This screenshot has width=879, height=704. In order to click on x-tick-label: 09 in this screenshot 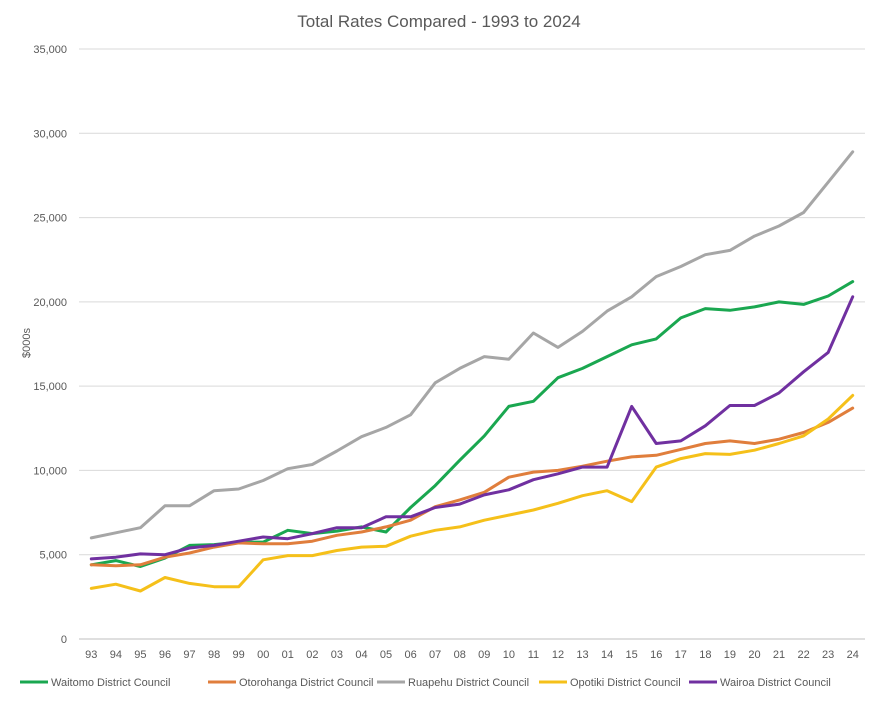, I will do `click(484, 655)`.